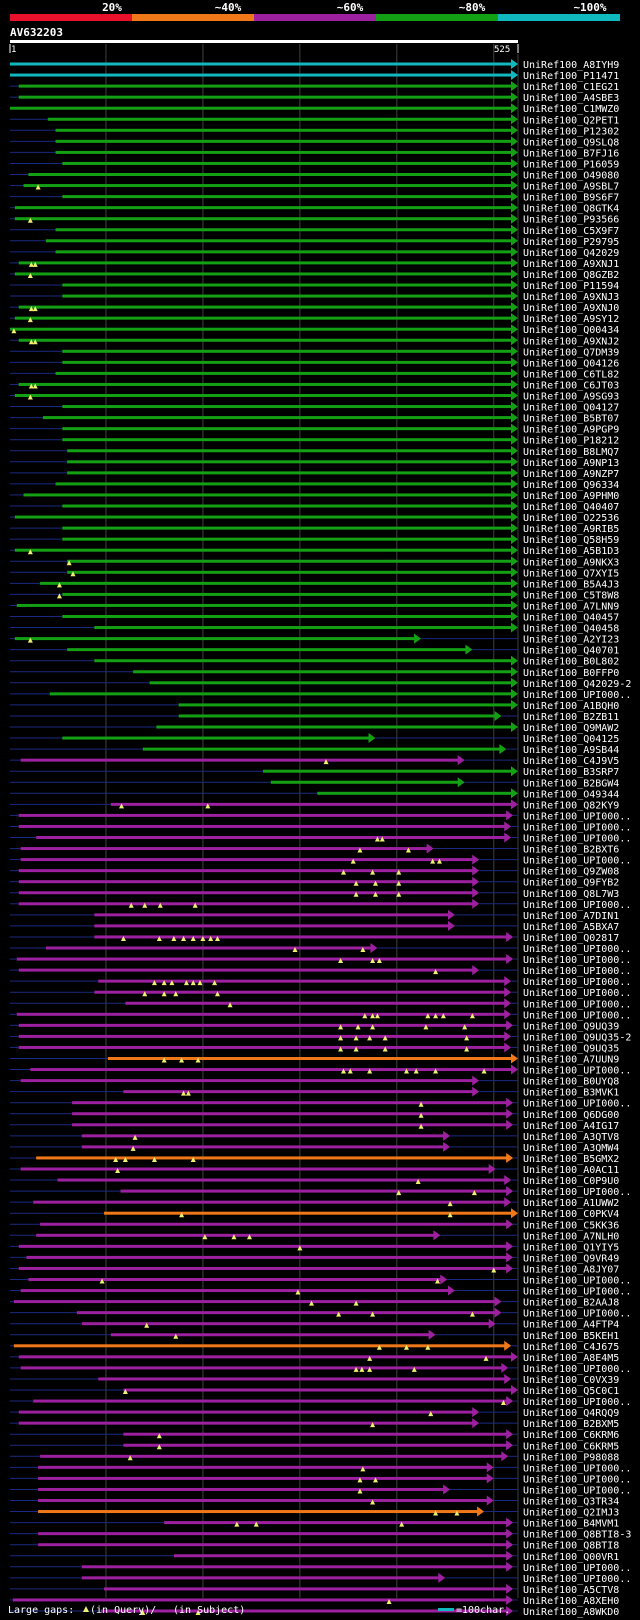 The width and height of the screenshot is (640, 1620). What do you see at coordinates (314, 1391) in the screenshot?
I see `hit-row: UniRef100_Q5C0C1` at bounding box center [314, 1391].